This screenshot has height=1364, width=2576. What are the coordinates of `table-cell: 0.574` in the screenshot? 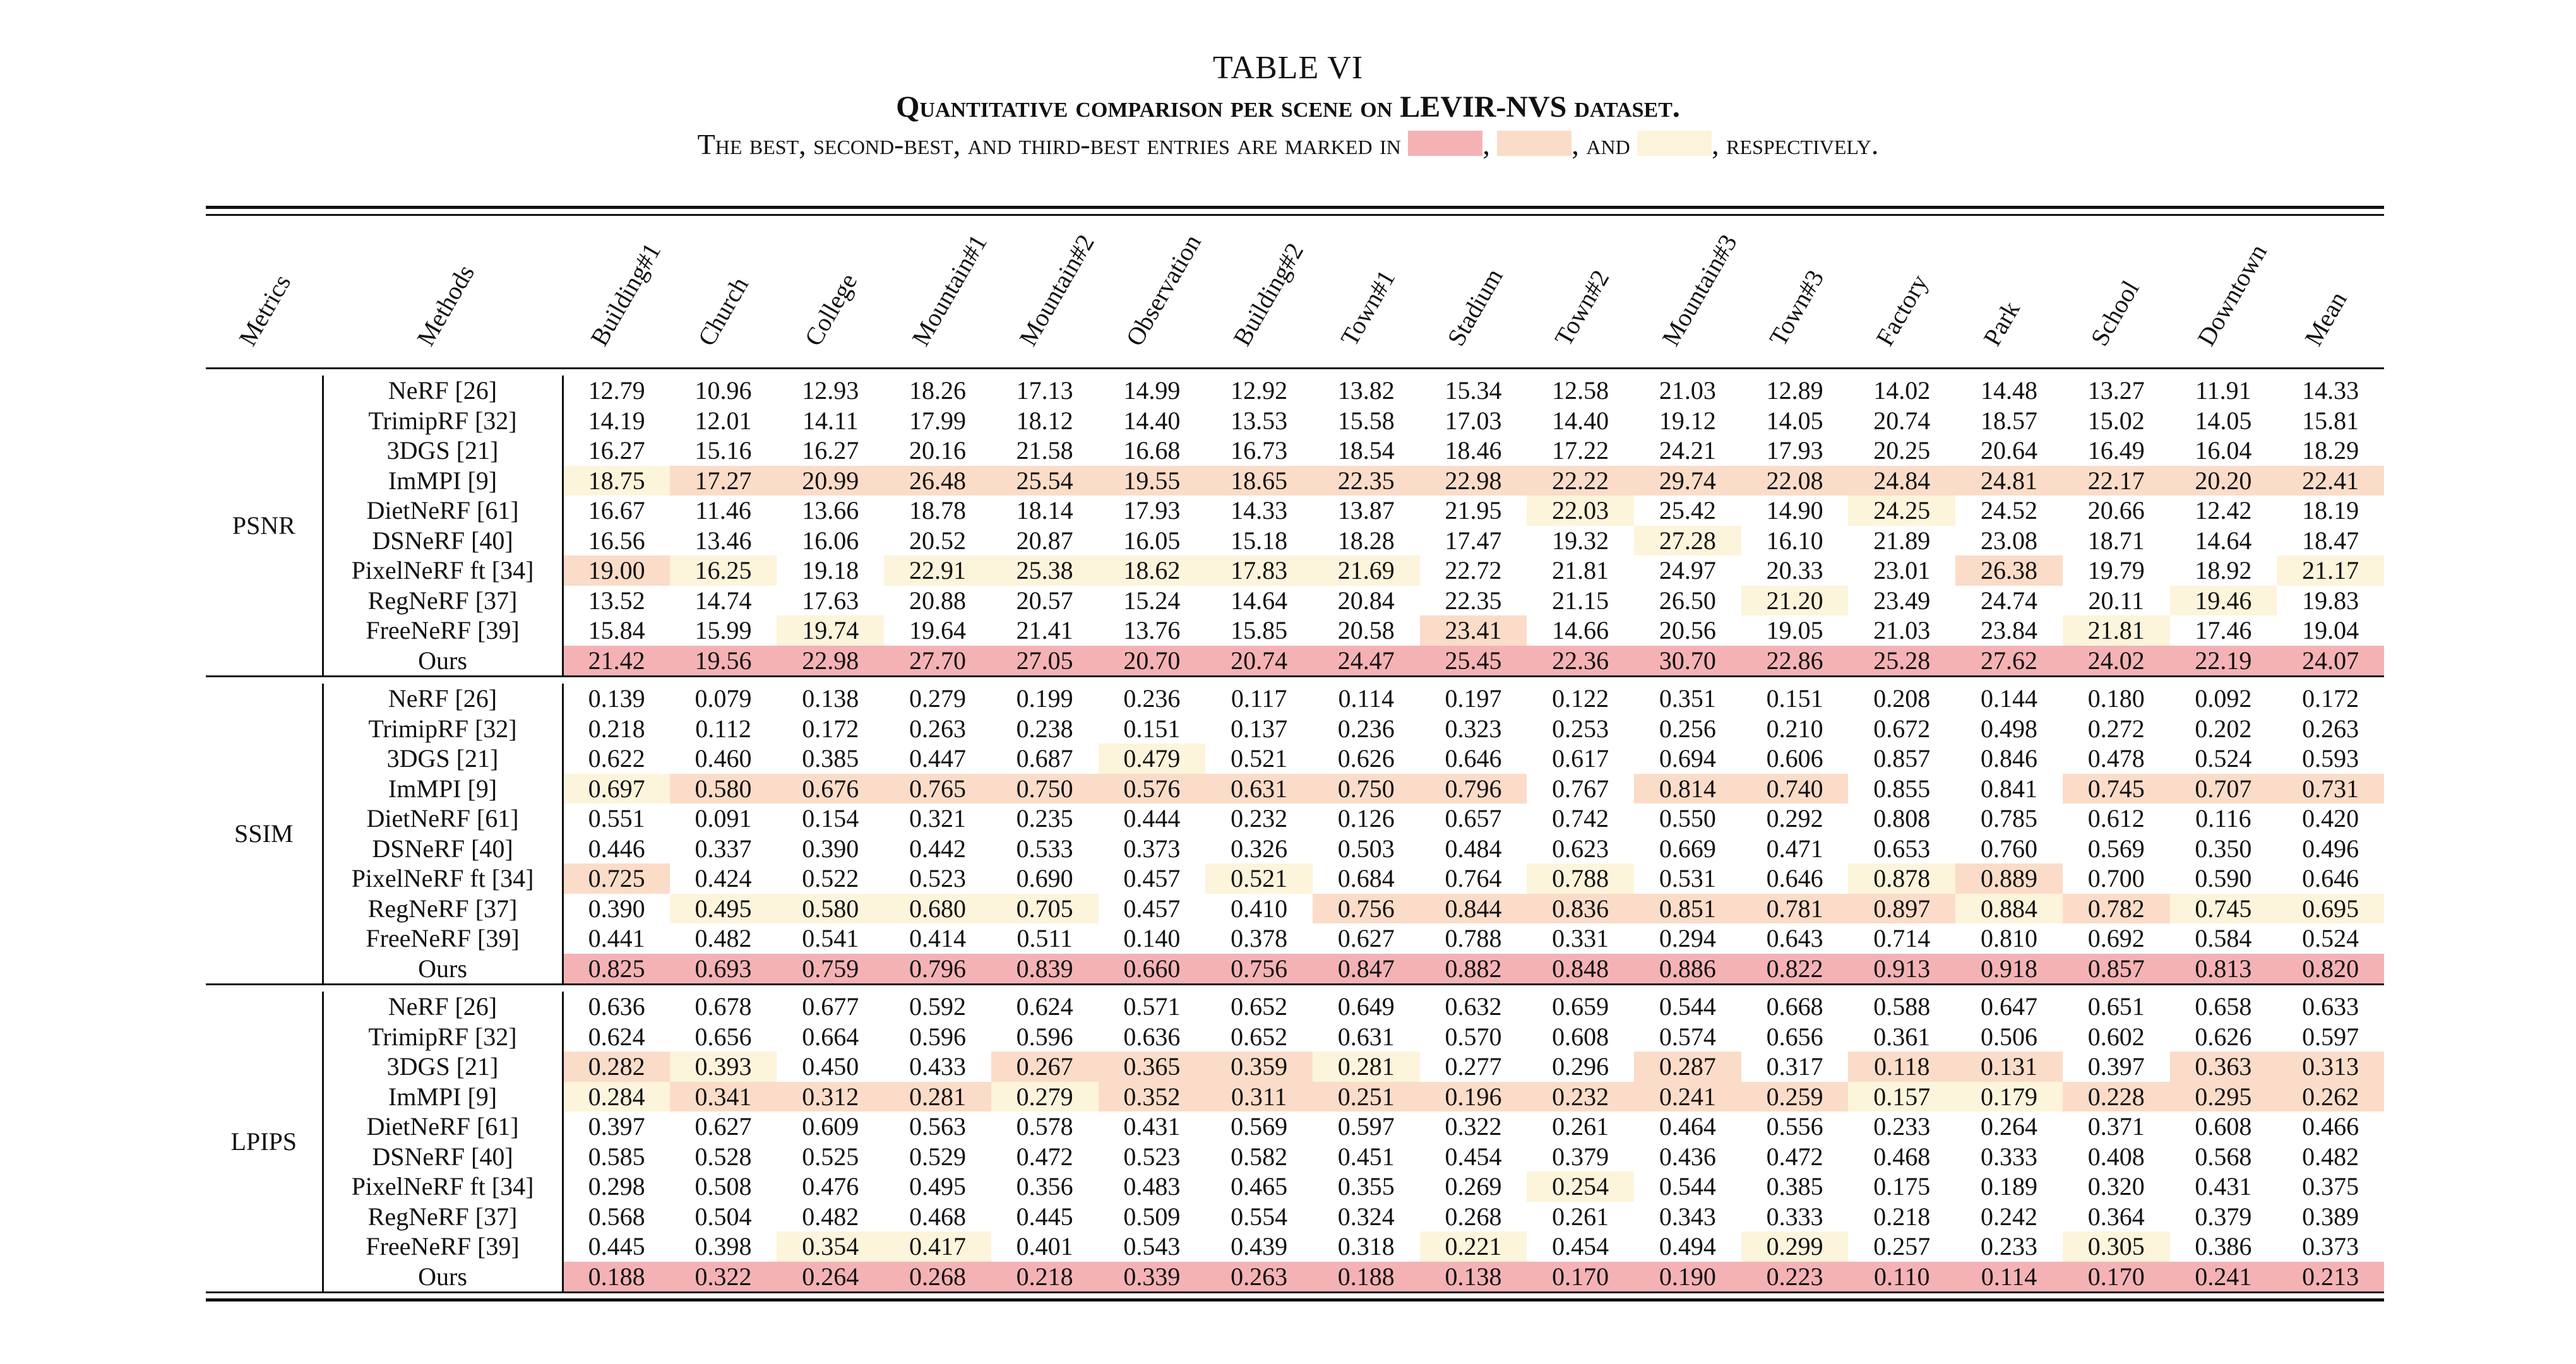 It's located at (1687, 1036).